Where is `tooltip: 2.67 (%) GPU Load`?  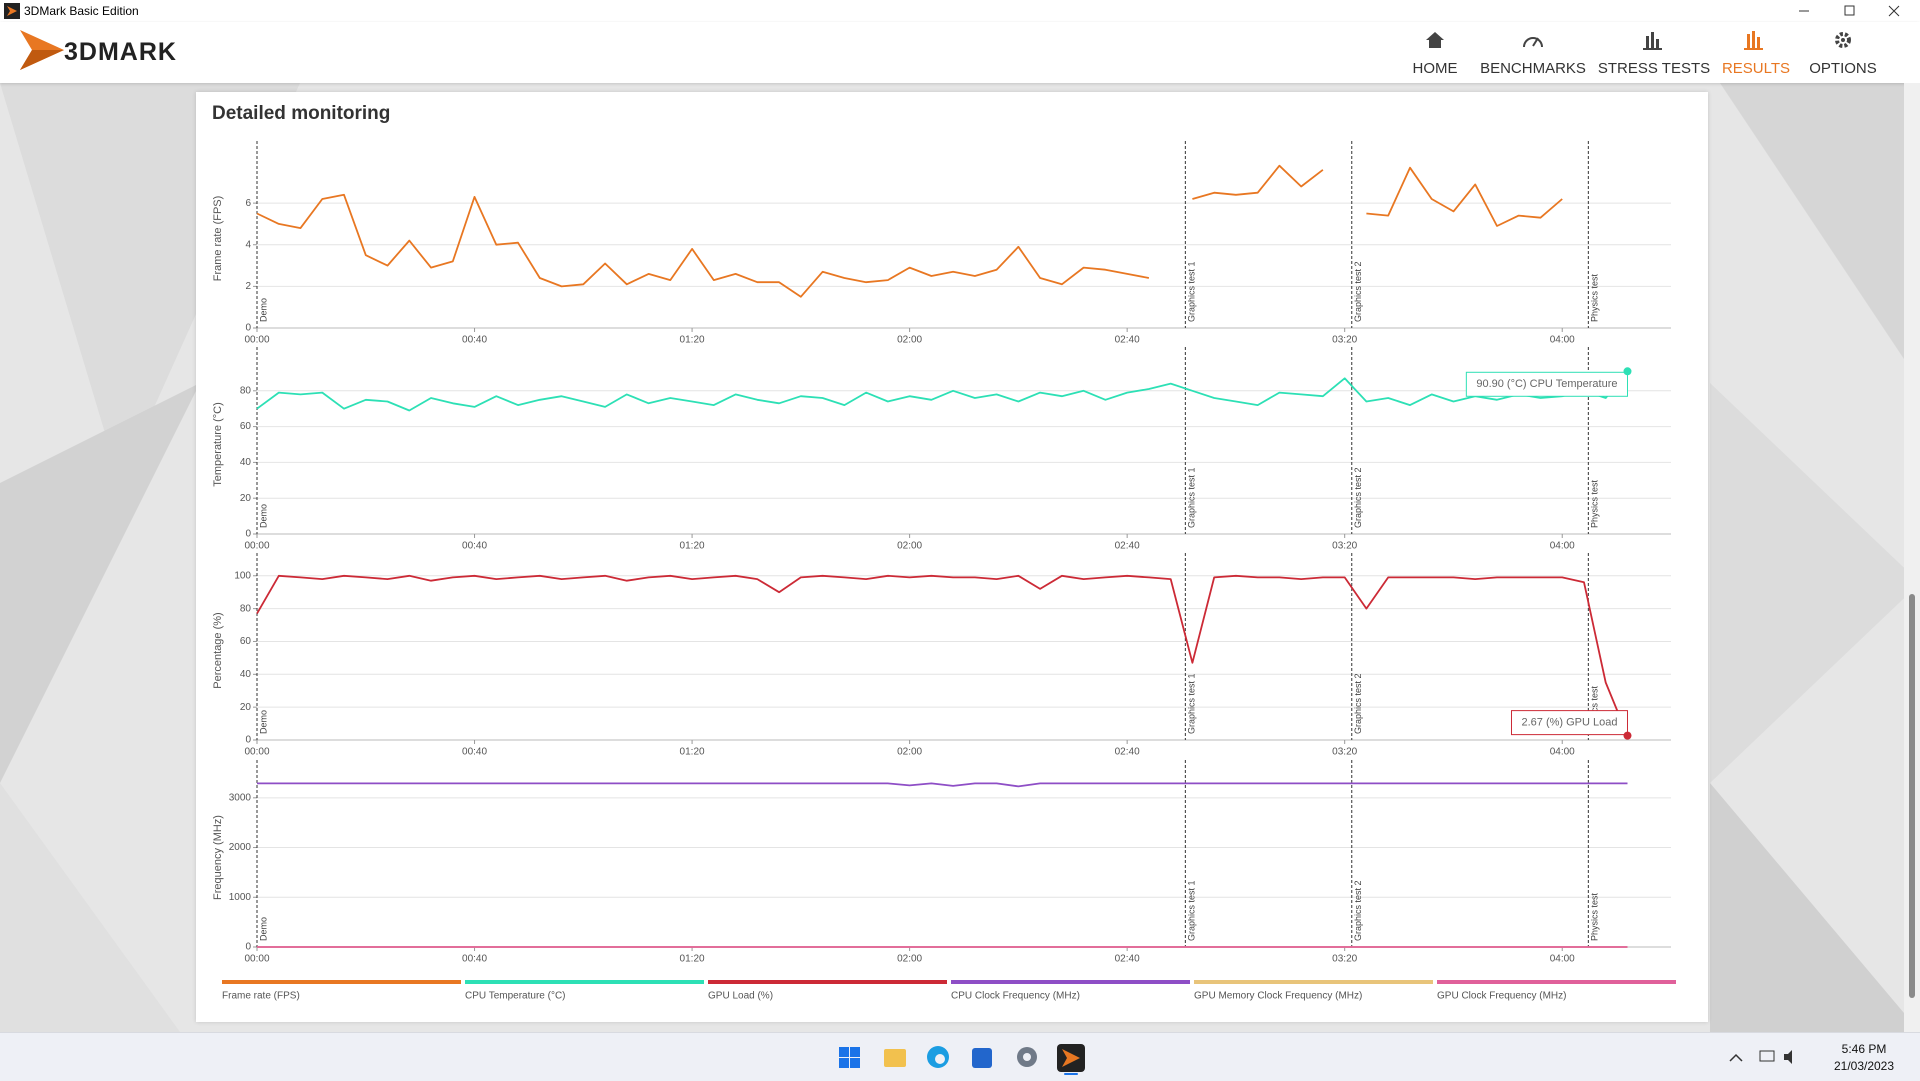
tooltip: 2.67 (%) GPU Load is located at coordinates (1569, 723).